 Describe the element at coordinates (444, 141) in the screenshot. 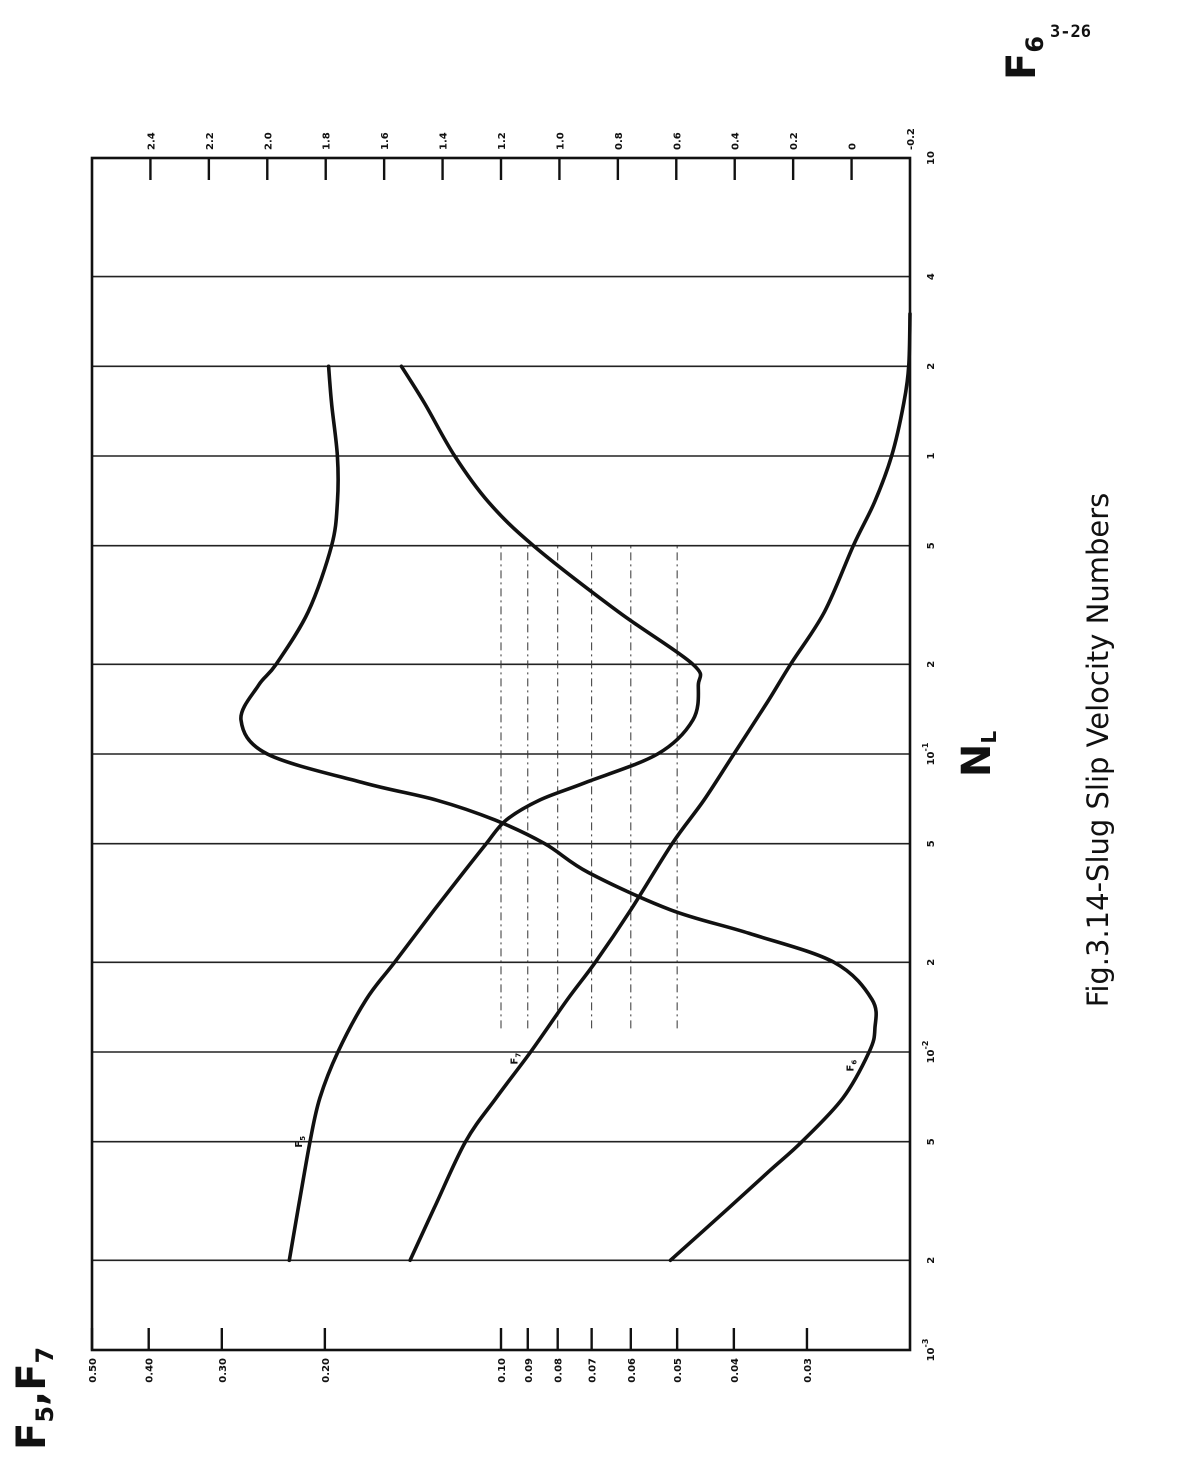

I see `right-axis-tick-label: 1.4` at that location.